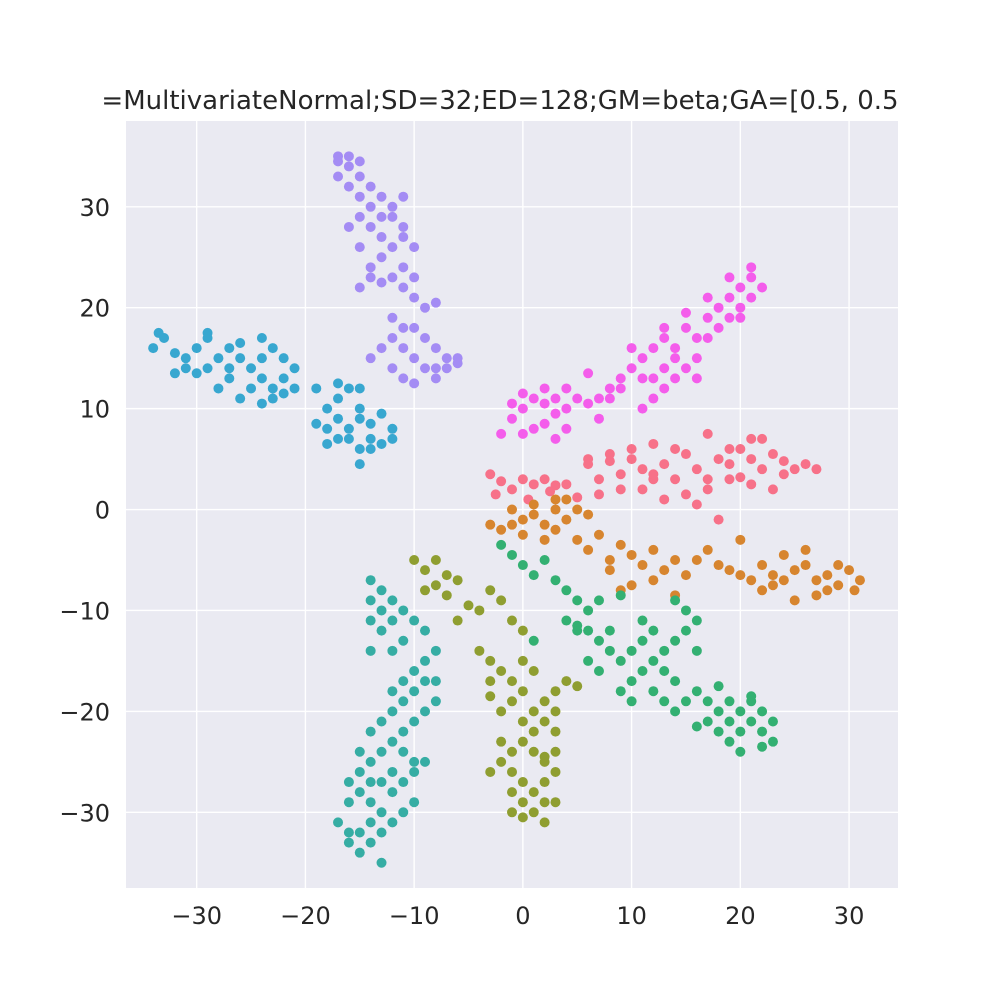  What do you see at coordinates (196, 916) in the screenshot?
I see `x-tick-label: −30` at bounding box center [196, 916].